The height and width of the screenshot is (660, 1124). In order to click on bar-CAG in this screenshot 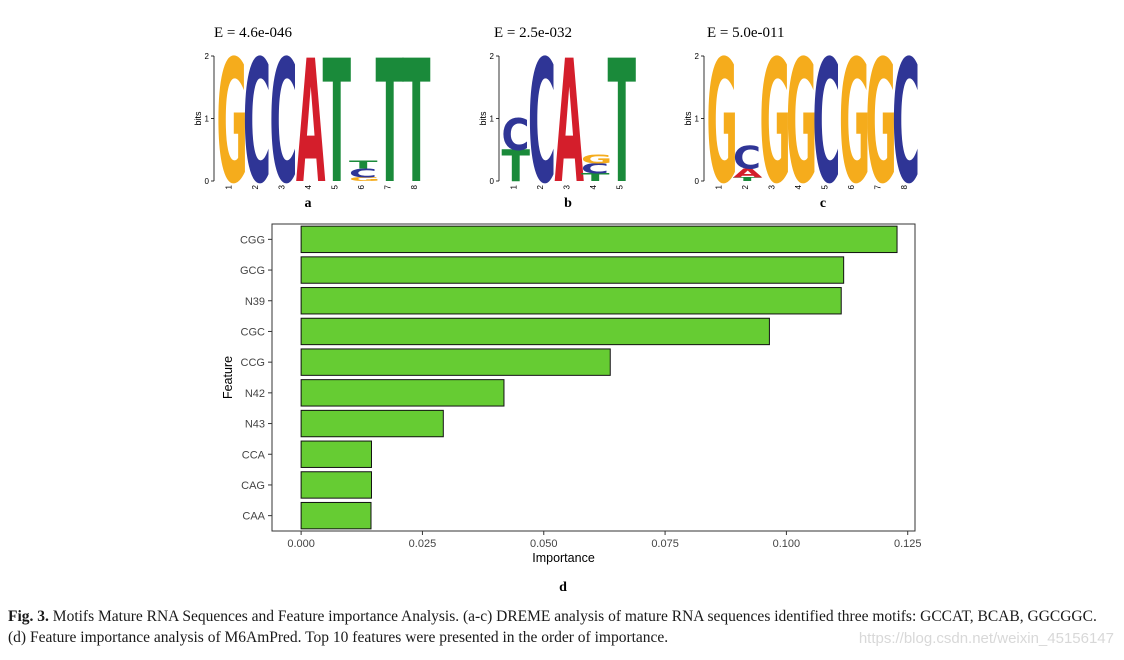, I will do `click(336, 485)`.